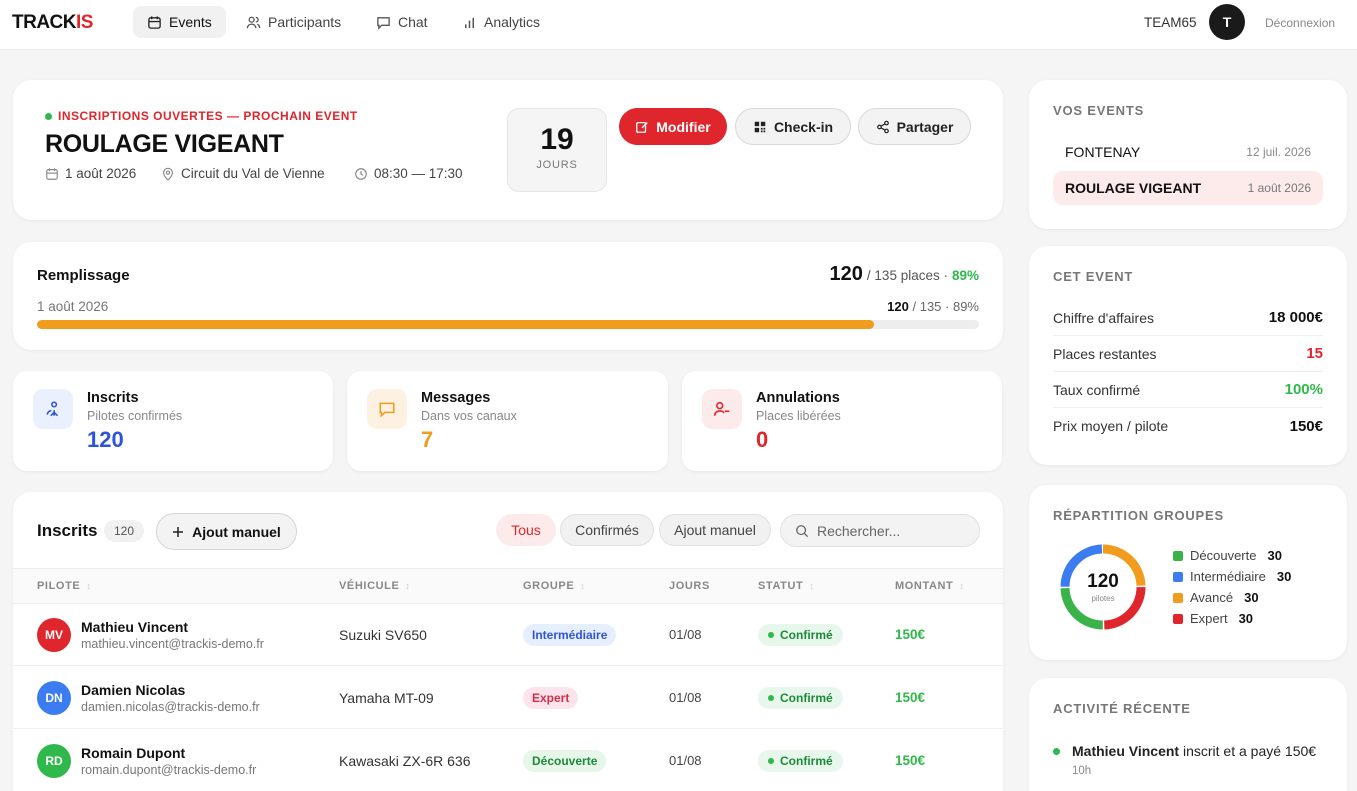 This screenshot has height=791, width=1357. What do you see at coordinates (570, 635) in the screenshot?
I see `group-badge: Intermédiaire` at bounding box center [570, 635].